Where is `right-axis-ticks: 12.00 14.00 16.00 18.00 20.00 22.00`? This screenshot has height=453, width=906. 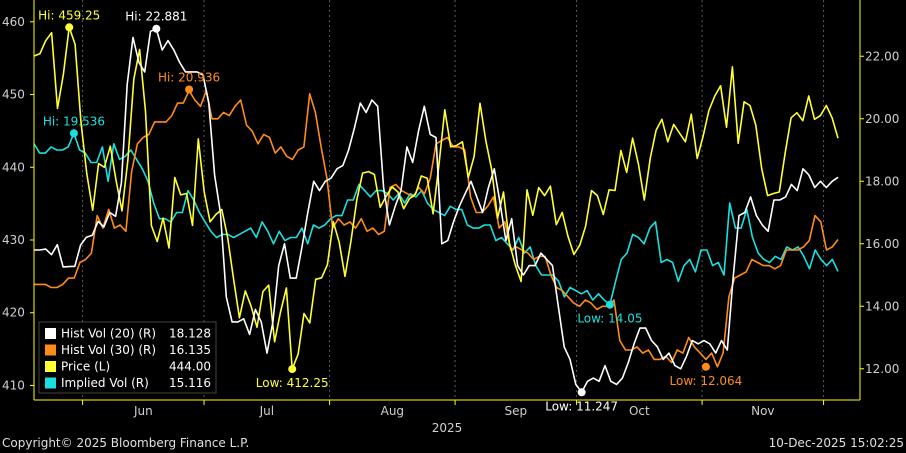 right-axis-ticks: 12.00 14.00 16.00 18.00 20.00 22.00 is located at coordinates (879, 212).